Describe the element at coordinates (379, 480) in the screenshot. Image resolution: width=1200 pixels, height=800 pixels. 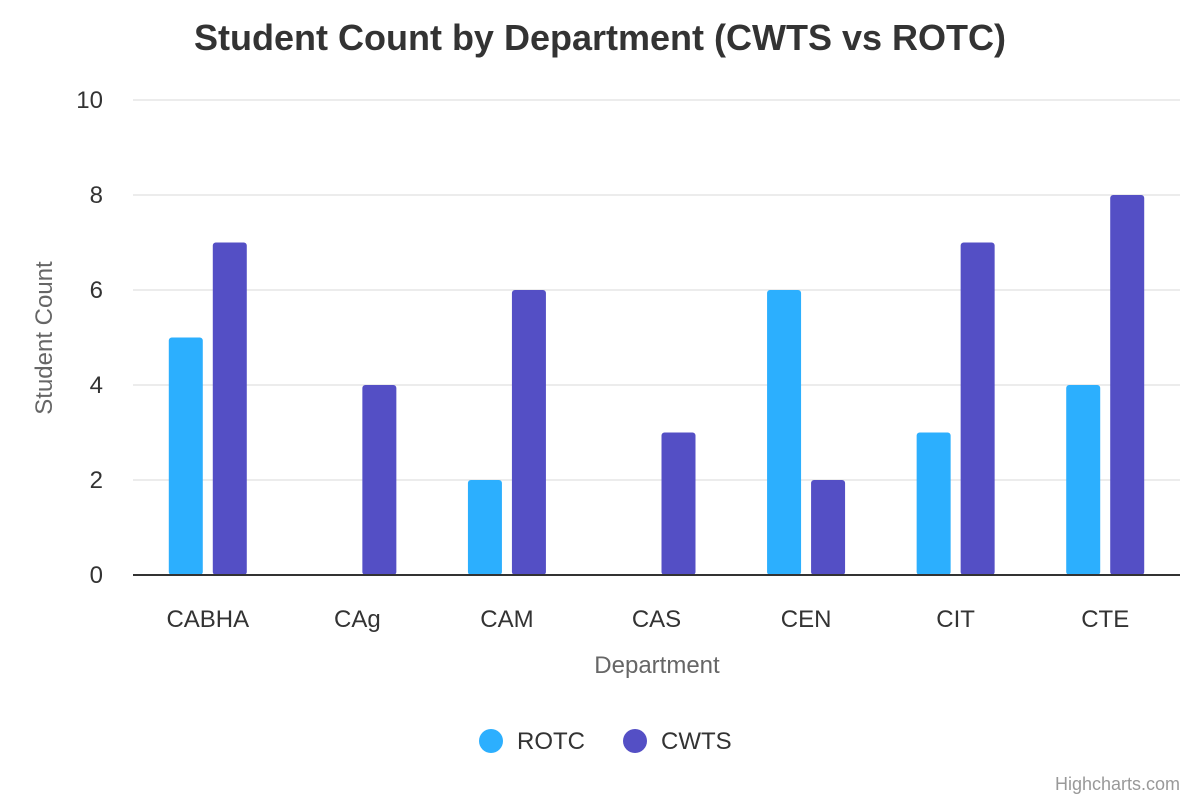
I see `bar-cwts-cag` at that location.